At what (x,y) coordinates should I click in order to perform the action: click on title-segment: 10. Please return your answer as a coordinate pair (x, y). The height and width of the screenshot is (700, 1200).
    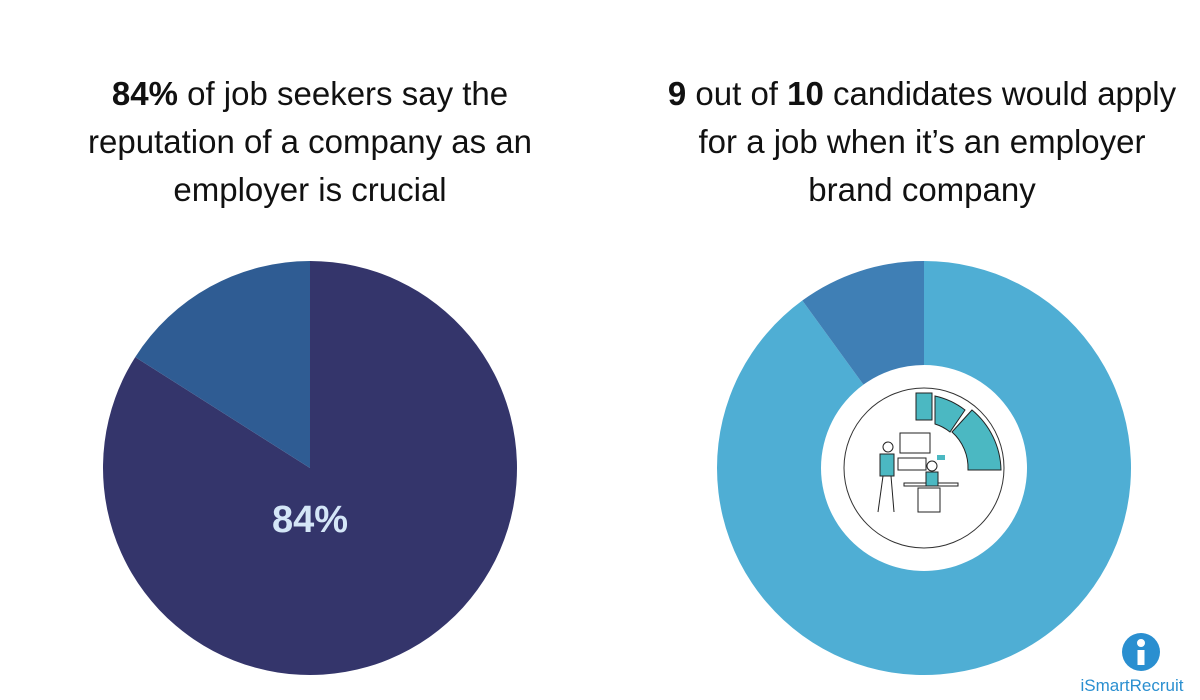
    Looking at the image, I should click on (805, 93).